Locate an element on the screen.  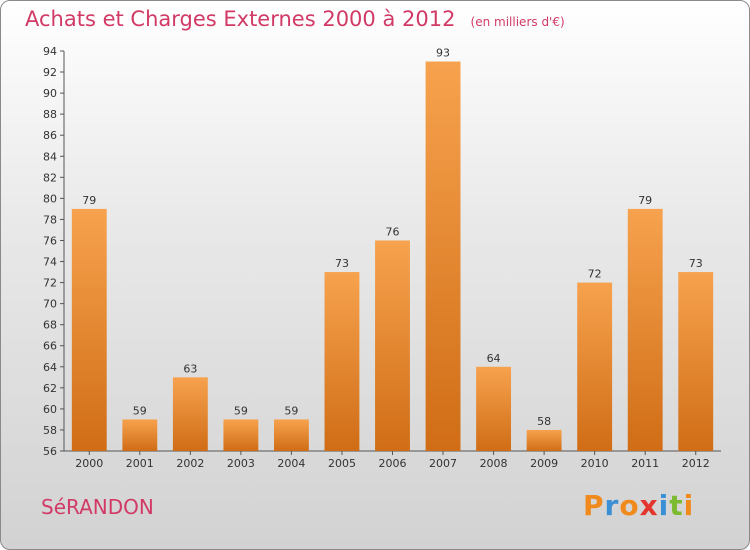
bar-2006 is located at coordinates (392, 345).